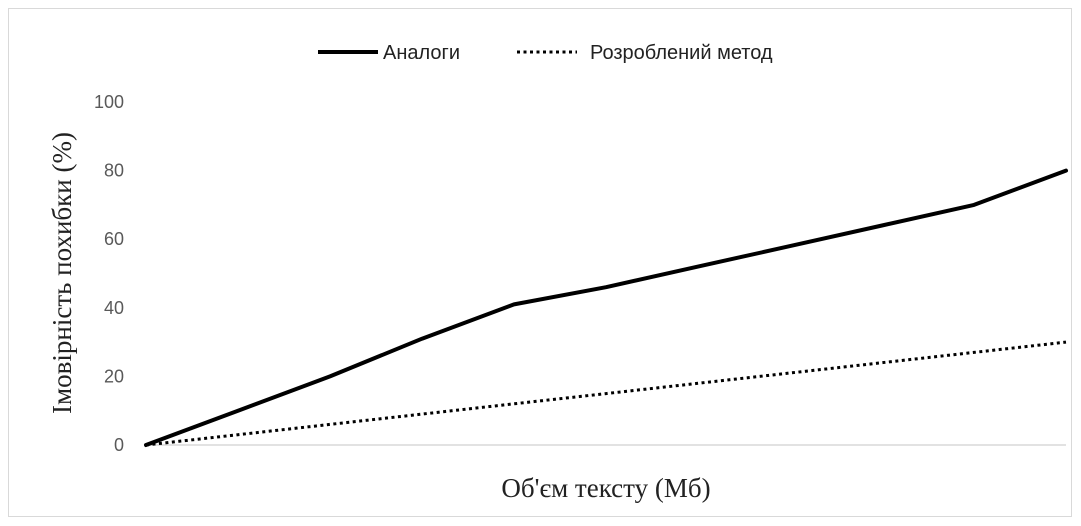  I want to click on y-tick-labels: 0 20 40 60 80 100, so click(109, 273).